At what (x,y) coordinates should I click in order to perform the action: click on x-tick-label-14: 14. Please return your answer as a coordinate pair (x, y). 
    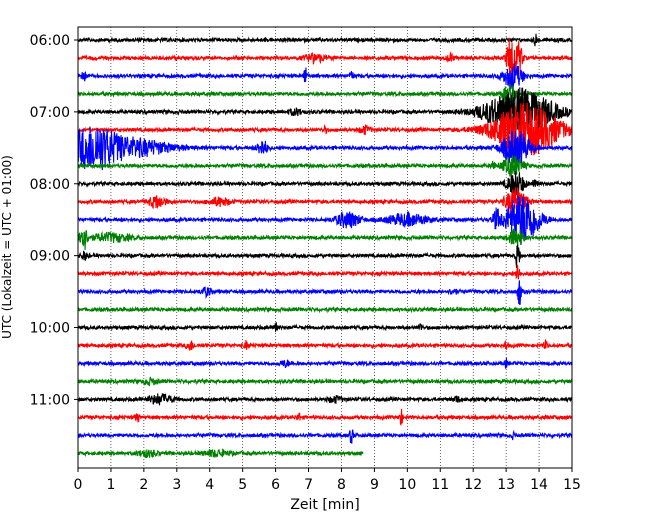
    Looking at the image, I should click on (539, 485).